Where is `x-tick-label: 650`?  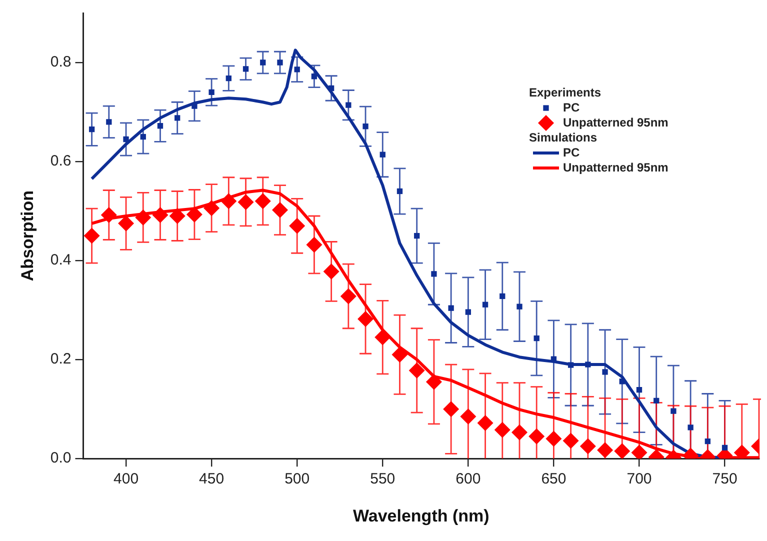 x-tick-label: 650 is located at coordinates (553, 479).